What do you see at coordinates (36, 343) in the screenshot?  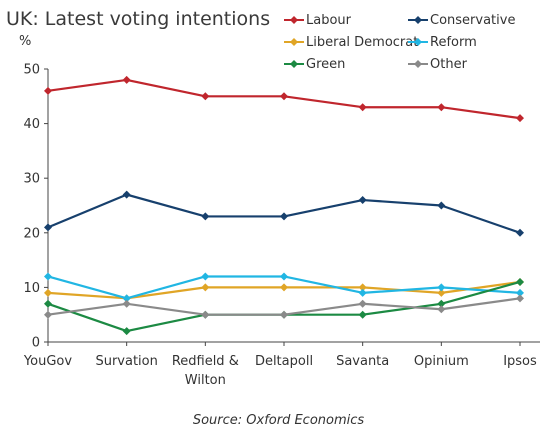 I see `y-tick-label: 0` at bounding box center [36, 343].